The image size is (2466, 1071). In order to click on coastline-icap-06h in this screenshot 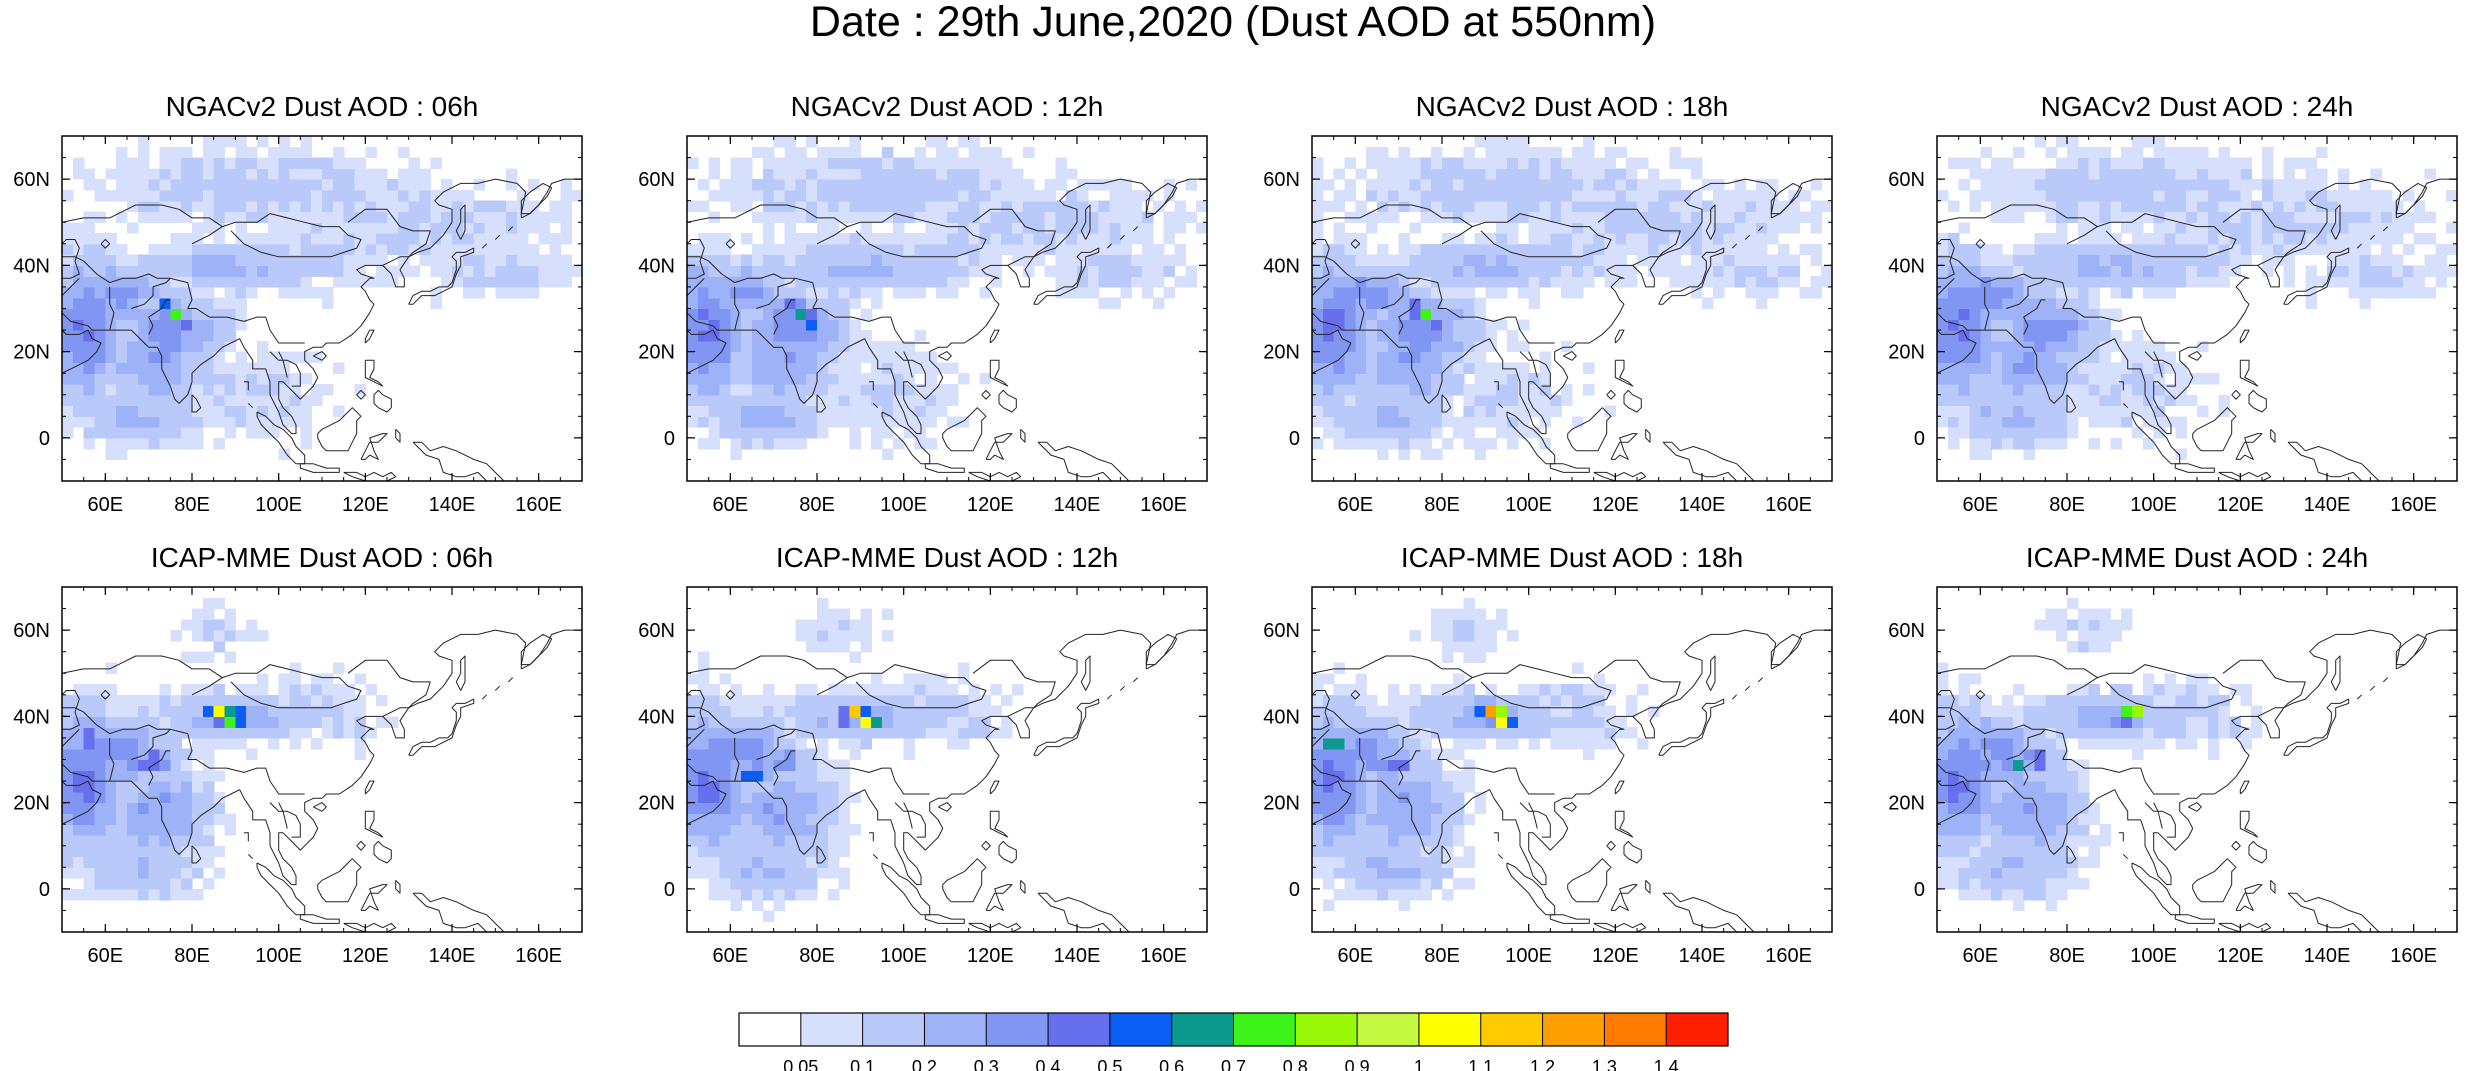, I will do `click(321, 781)`.